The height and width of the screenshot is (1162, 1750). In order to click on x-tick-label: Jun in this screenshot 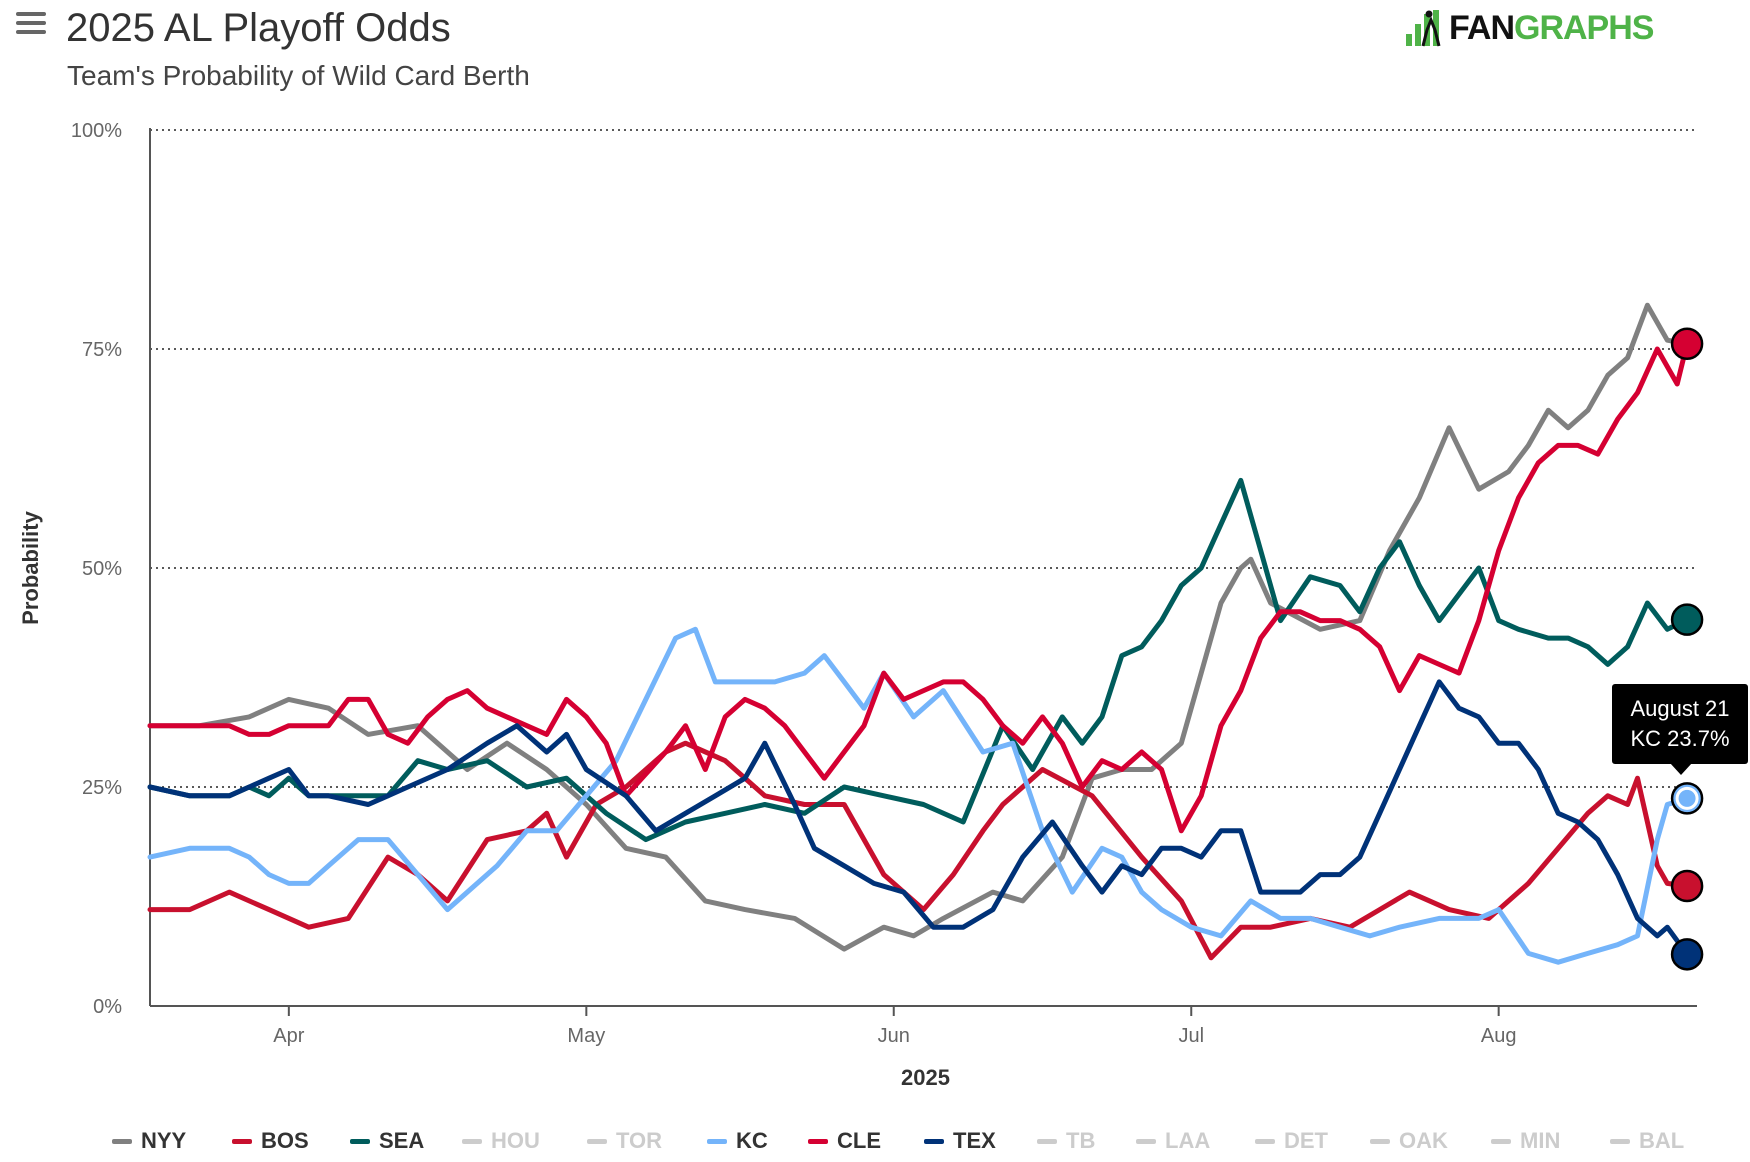, I will do `click(894, 1036)`.